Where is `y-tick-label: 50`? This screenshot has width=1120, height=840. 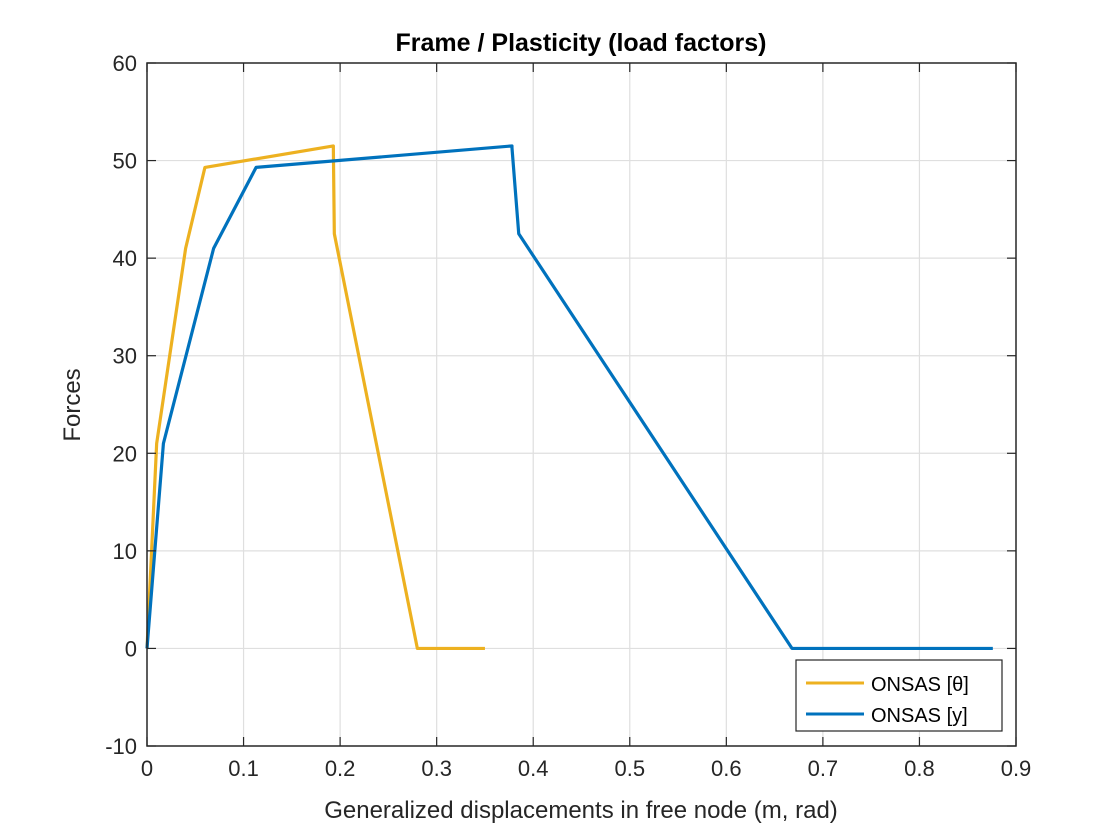
y-tick-label: 50 is located at coordinates (125, 161).